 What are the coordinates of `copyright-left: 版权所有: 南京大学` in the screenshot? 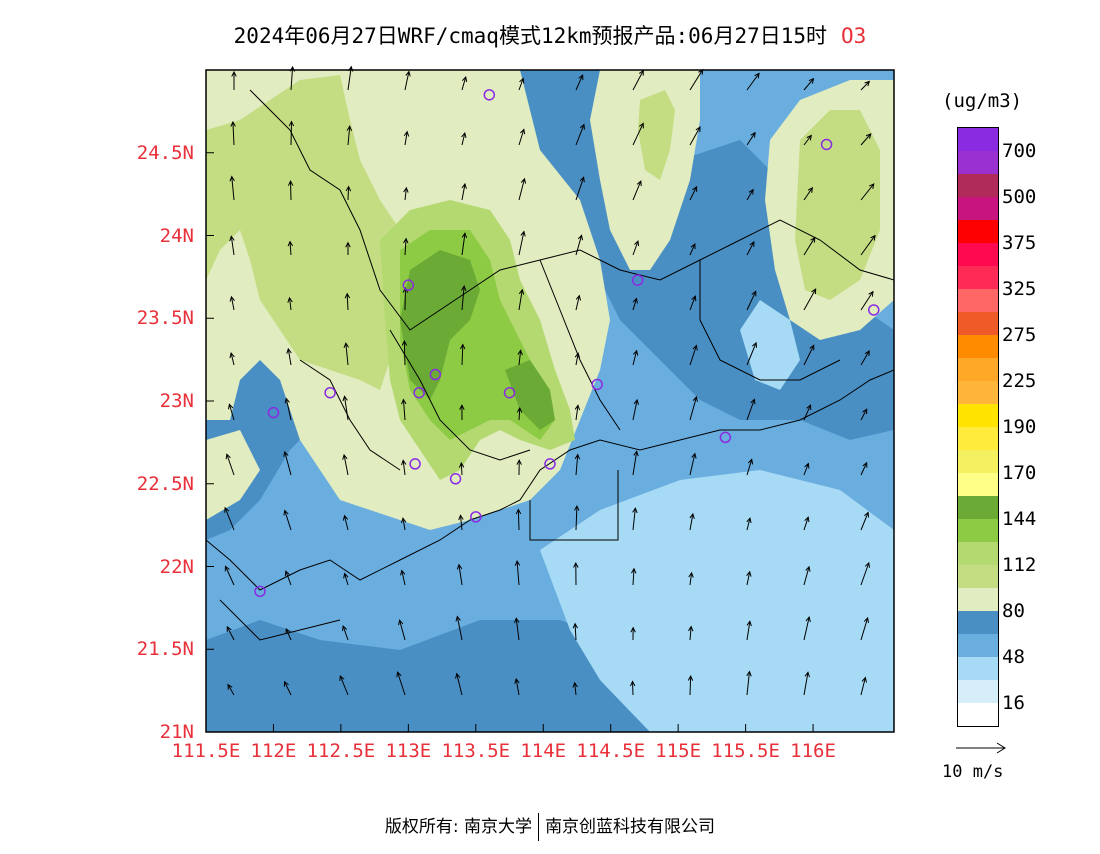 It's located at (458, 827).